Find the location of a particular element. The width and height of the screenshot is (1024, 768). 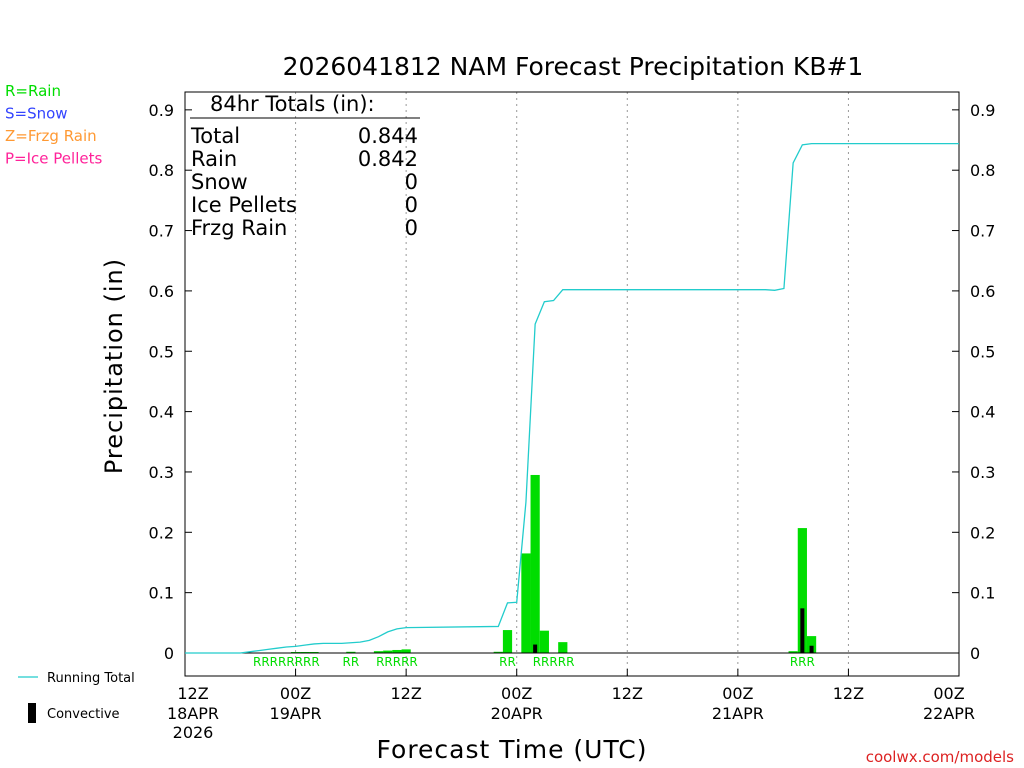

x-axis-label: Forecast Time (UTC) is located at coordinates (512, 749).